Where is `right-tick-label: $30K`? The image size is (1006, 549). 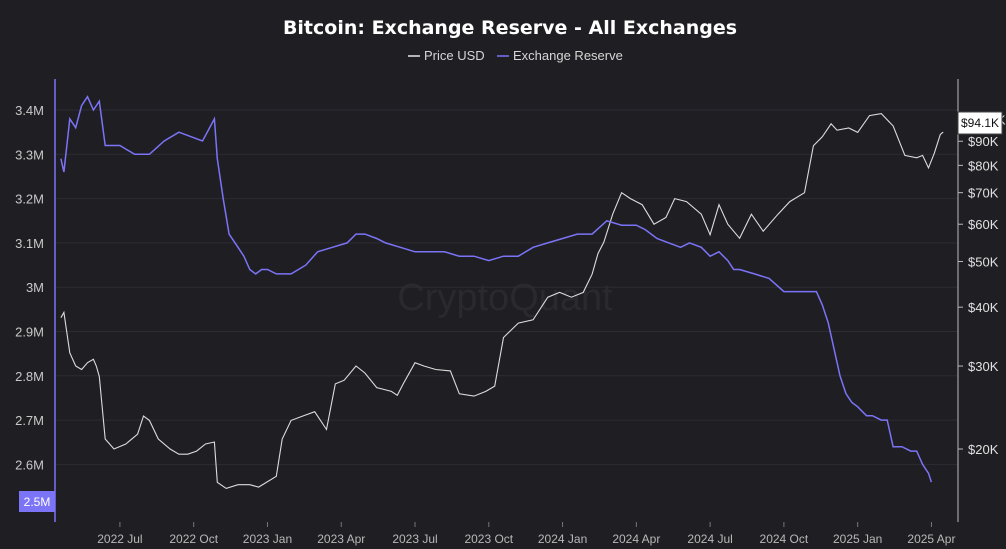 right-tick-label: $30K is located at coordinates (983, 366).